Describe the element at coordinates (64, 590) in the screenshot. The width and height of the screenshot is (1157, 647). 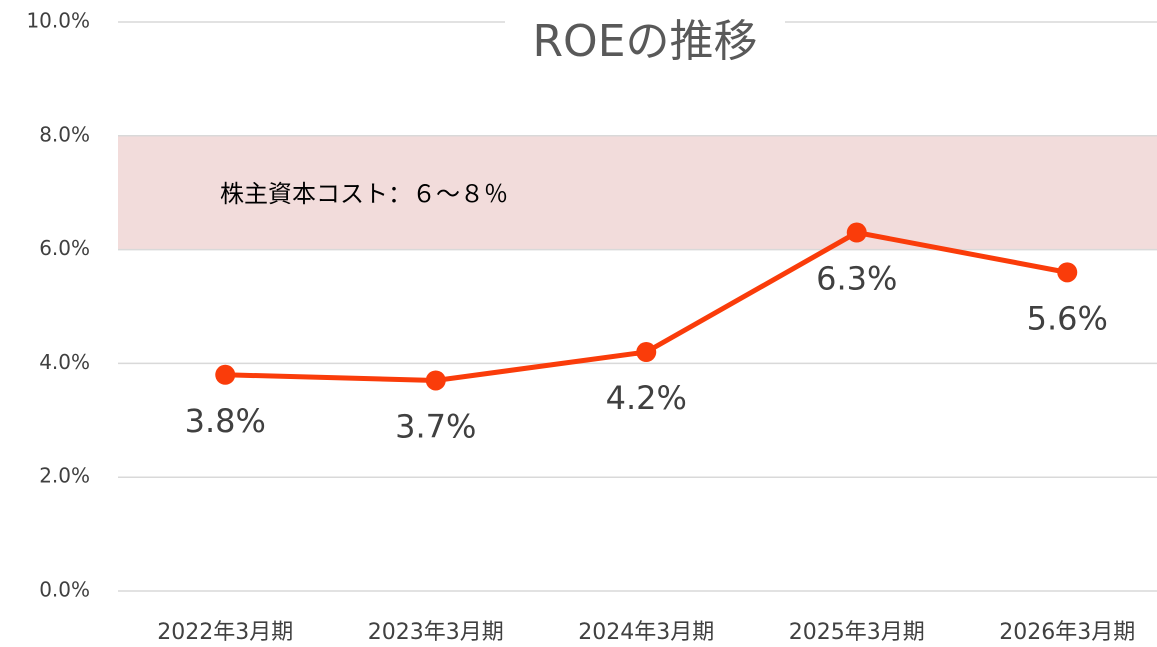
I see `y-tick-label: 0.0%` at that location.